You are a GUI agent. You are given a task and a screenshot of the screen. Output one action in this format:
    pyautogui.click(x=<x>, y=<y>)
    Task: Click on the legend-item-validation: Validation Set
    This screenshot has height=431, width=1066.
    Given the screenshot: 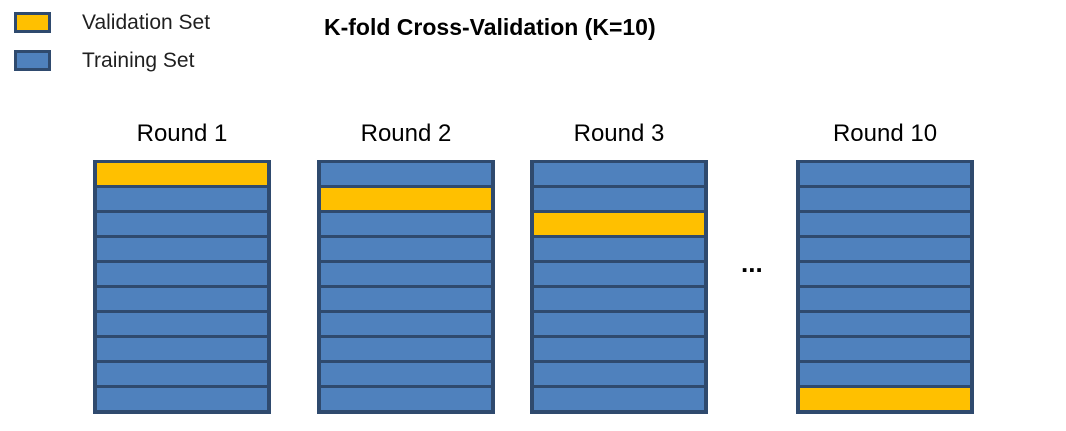 What is the action you would take?
    pyautogui.click(x=144, y=24)
    